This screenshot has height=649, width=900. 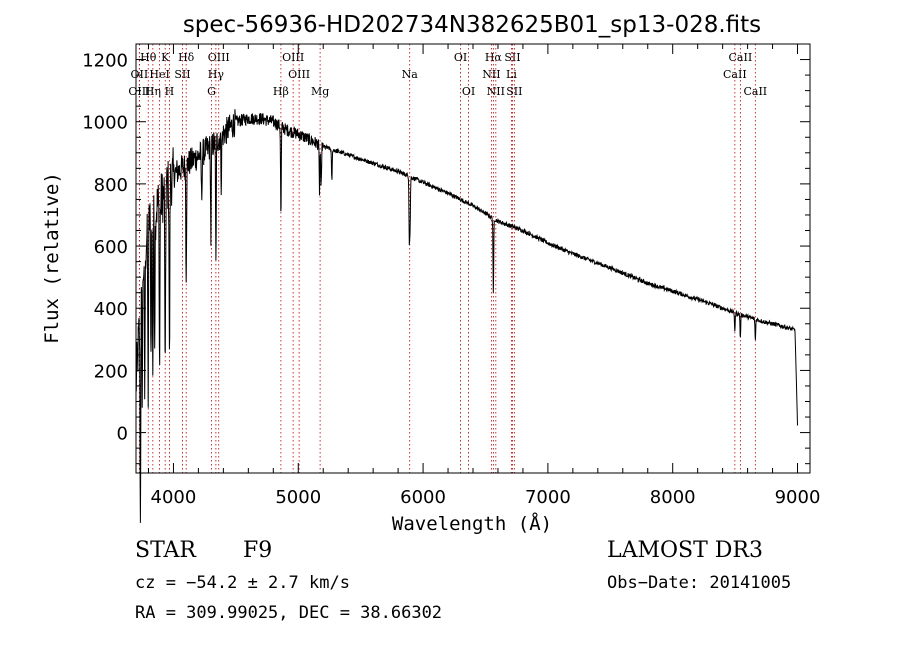 I want to click on y-tick-label-5: 1000, so click(x=105, y=123).